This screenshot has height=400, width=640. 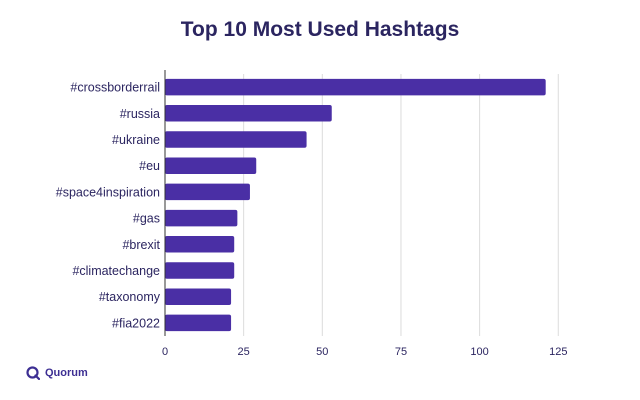 I want to click on x-tick-label-4: 100, so click(x=479, y=352).